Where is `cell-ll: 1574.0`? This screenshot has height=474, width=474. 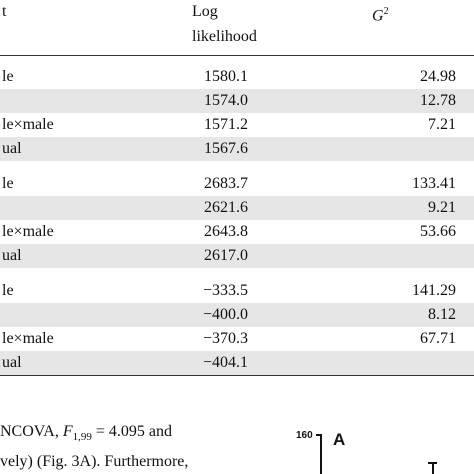 cell-ll: 1574.0 is located at coordinates (226, 100).